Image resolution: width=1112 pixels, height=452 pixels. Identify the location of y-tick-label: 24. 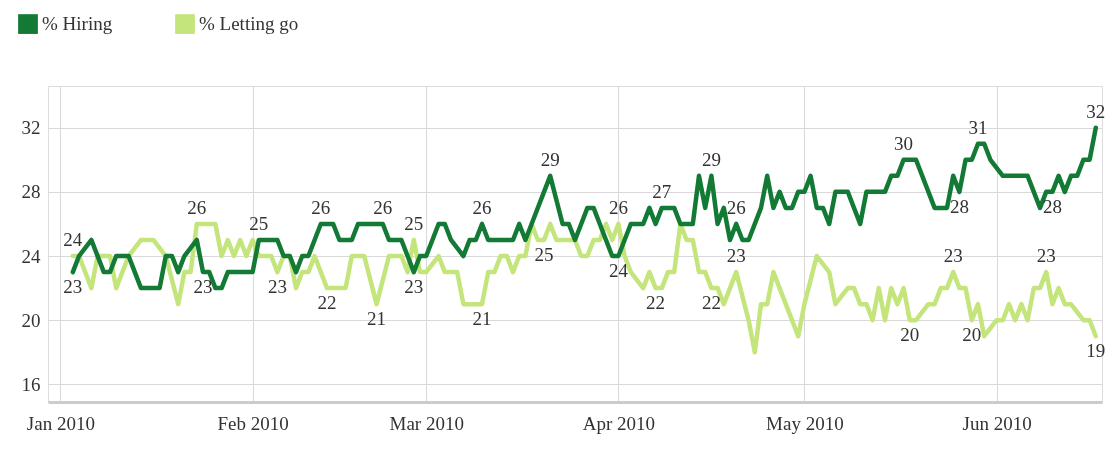
(31, 256).